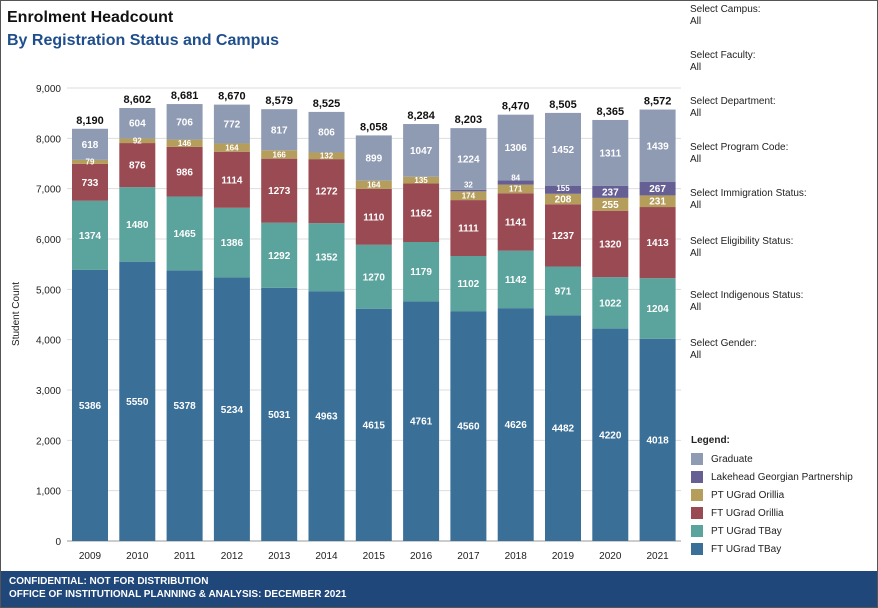 The height and width of the screenshot is (608, 878). I want to click on data-label: 164, so click(374, 185).